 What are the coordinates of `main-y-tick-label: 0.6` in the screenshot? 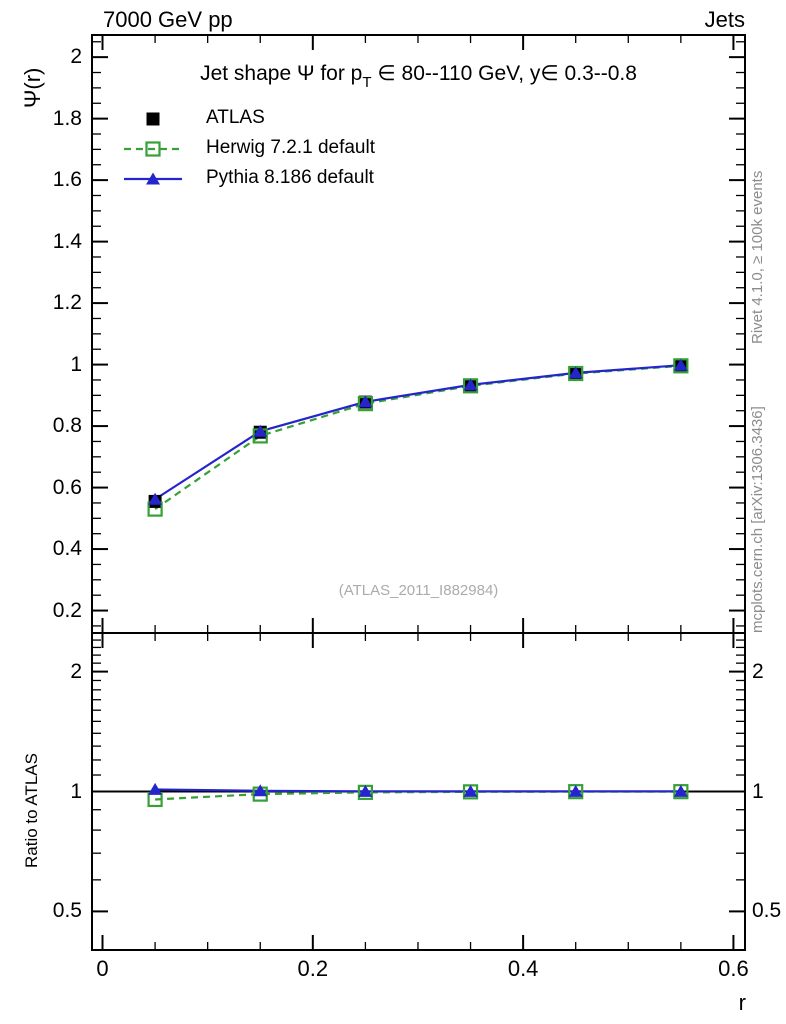 It's located at (67, 487).